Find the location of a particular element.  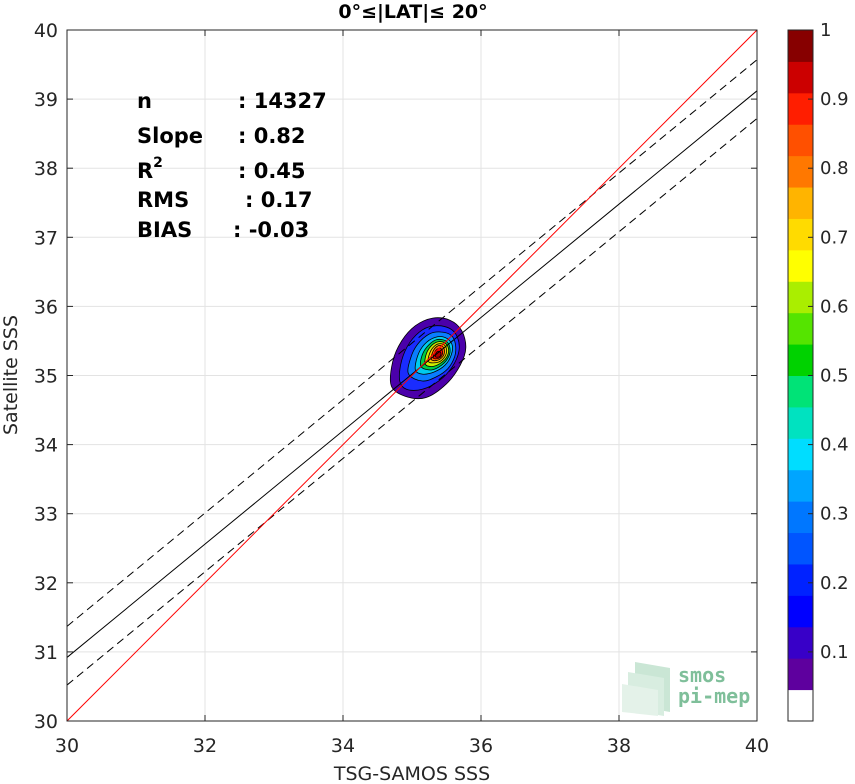

colorbar-label: 0.8 is located at coordinates (834, 168).